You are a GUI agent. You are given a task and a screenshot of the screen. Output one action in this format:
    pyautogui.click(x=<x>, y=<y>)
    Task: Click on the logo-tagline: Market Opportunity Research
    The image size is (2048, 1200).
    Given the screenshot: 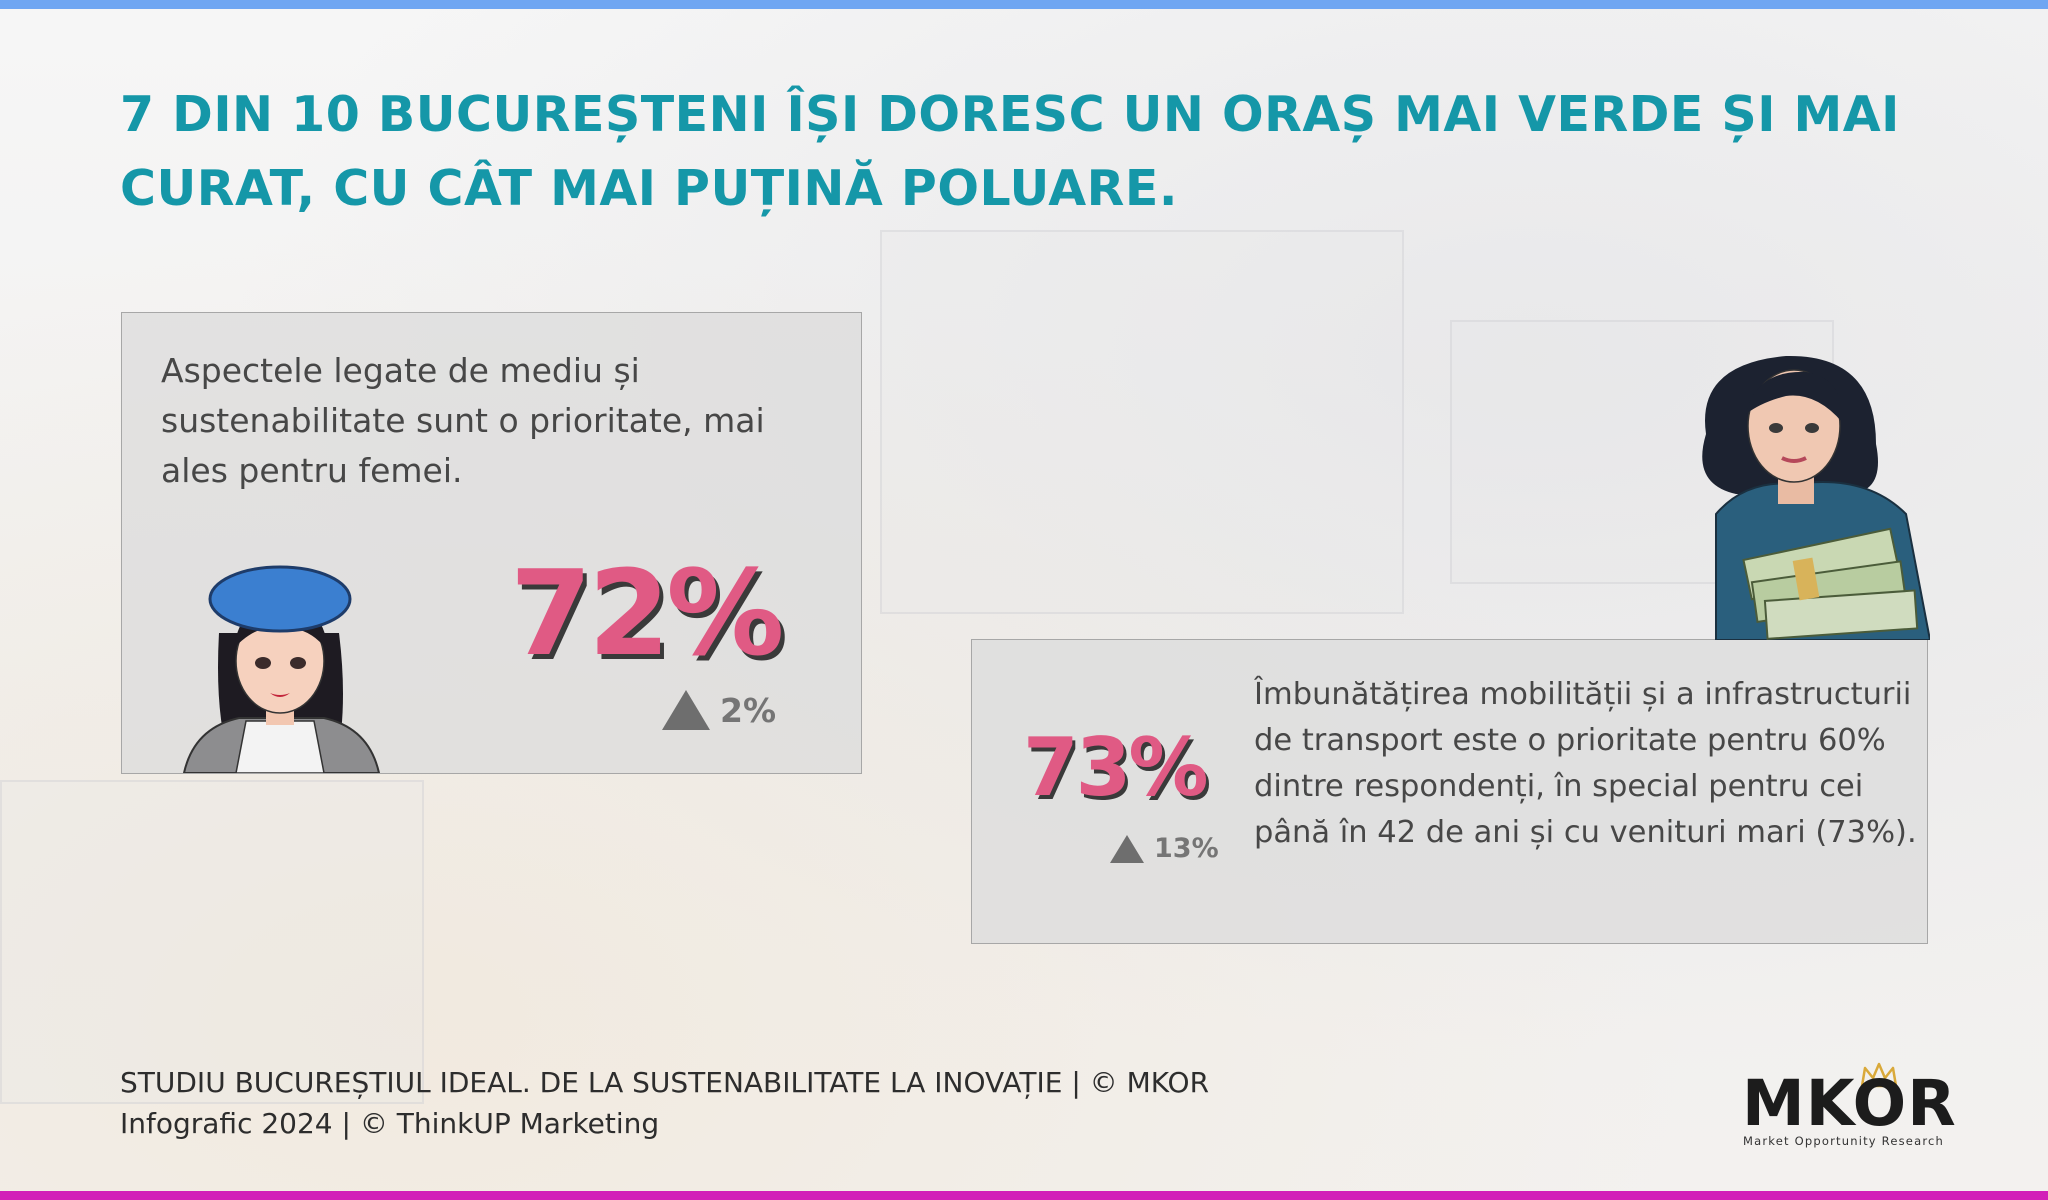 What is the action you would take?
    pyautogui.click(x=1844, y=1141)
    